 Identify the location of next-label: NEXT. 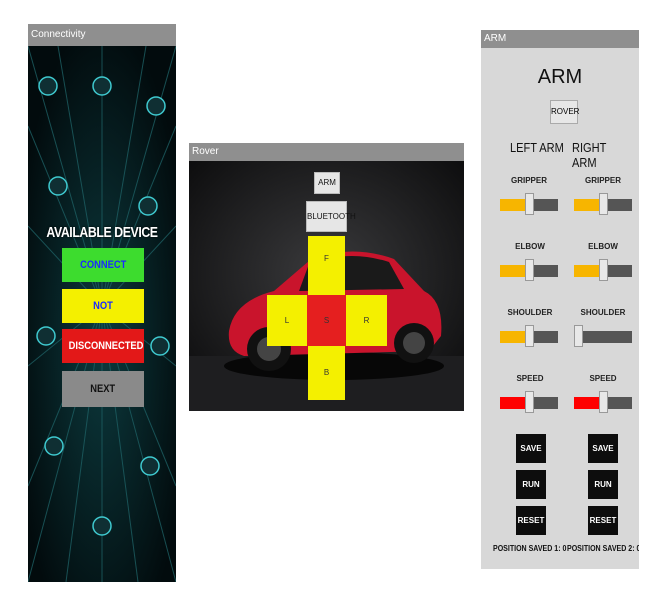
(103, 389).